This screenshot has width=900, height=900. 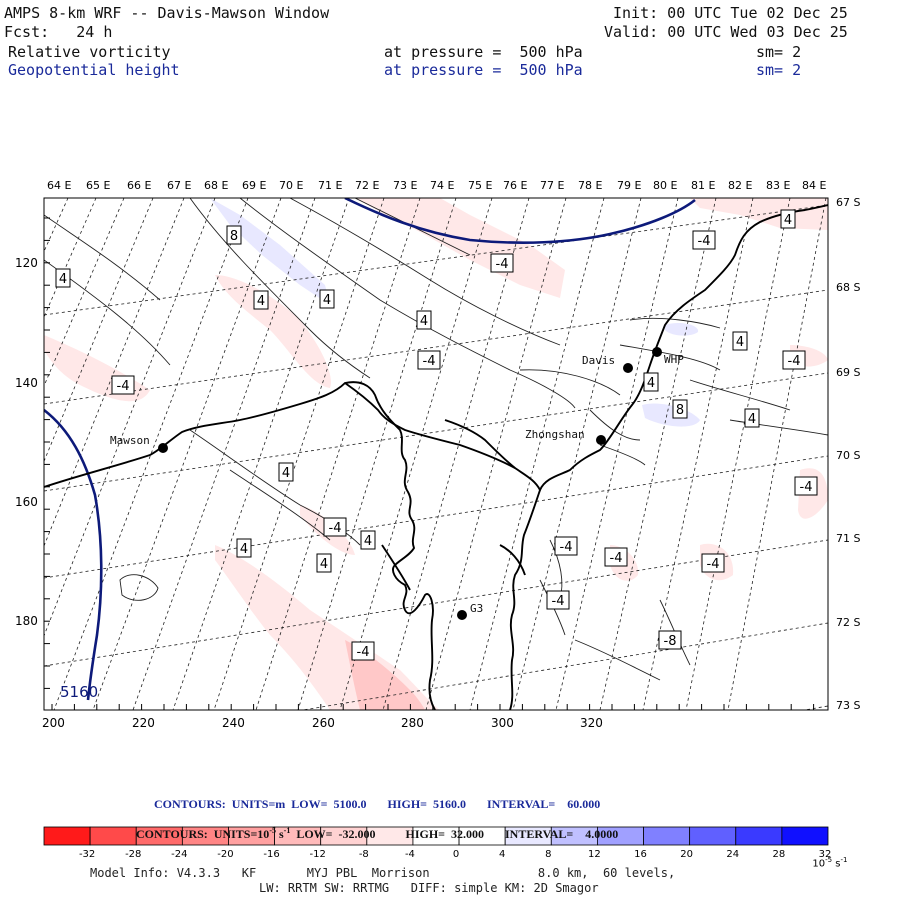 I want to click on longitude-label: 82 E, so click(x=740, y=185).